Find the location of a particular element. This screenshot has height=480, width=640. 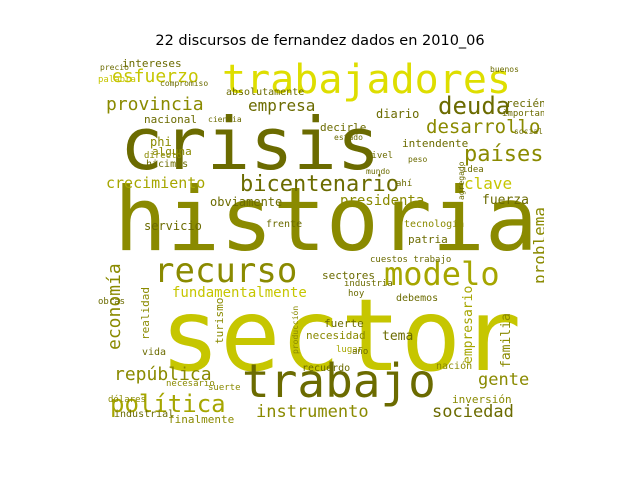

word-republica: república is located at coordinates (163, 374).